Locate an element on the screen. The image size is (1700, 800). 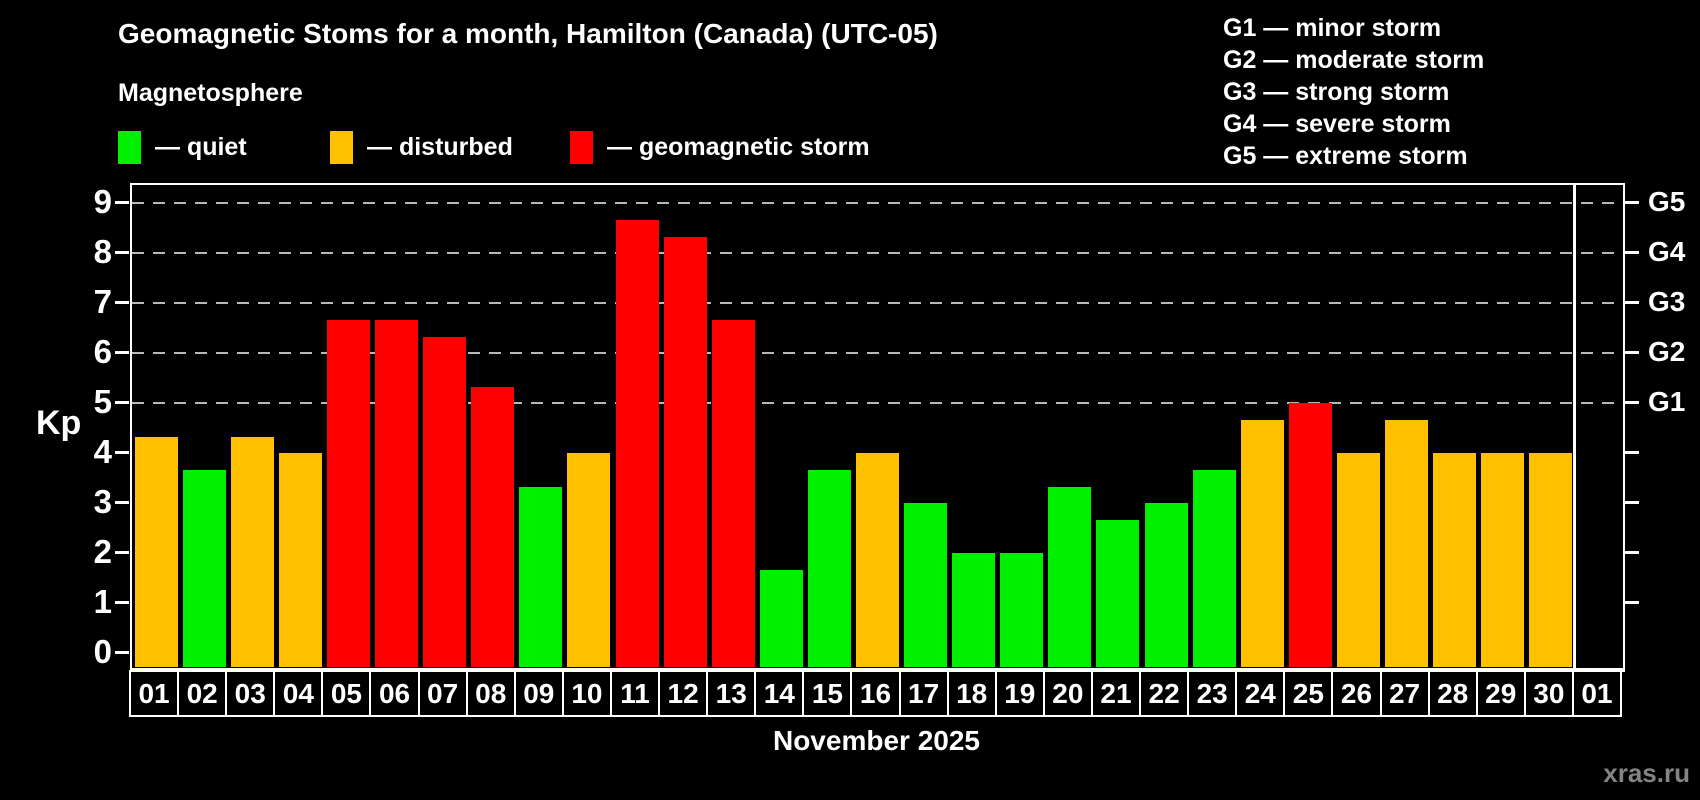
legend-label-storm: — geomagnetic storm is located at coordinates (738, 147).